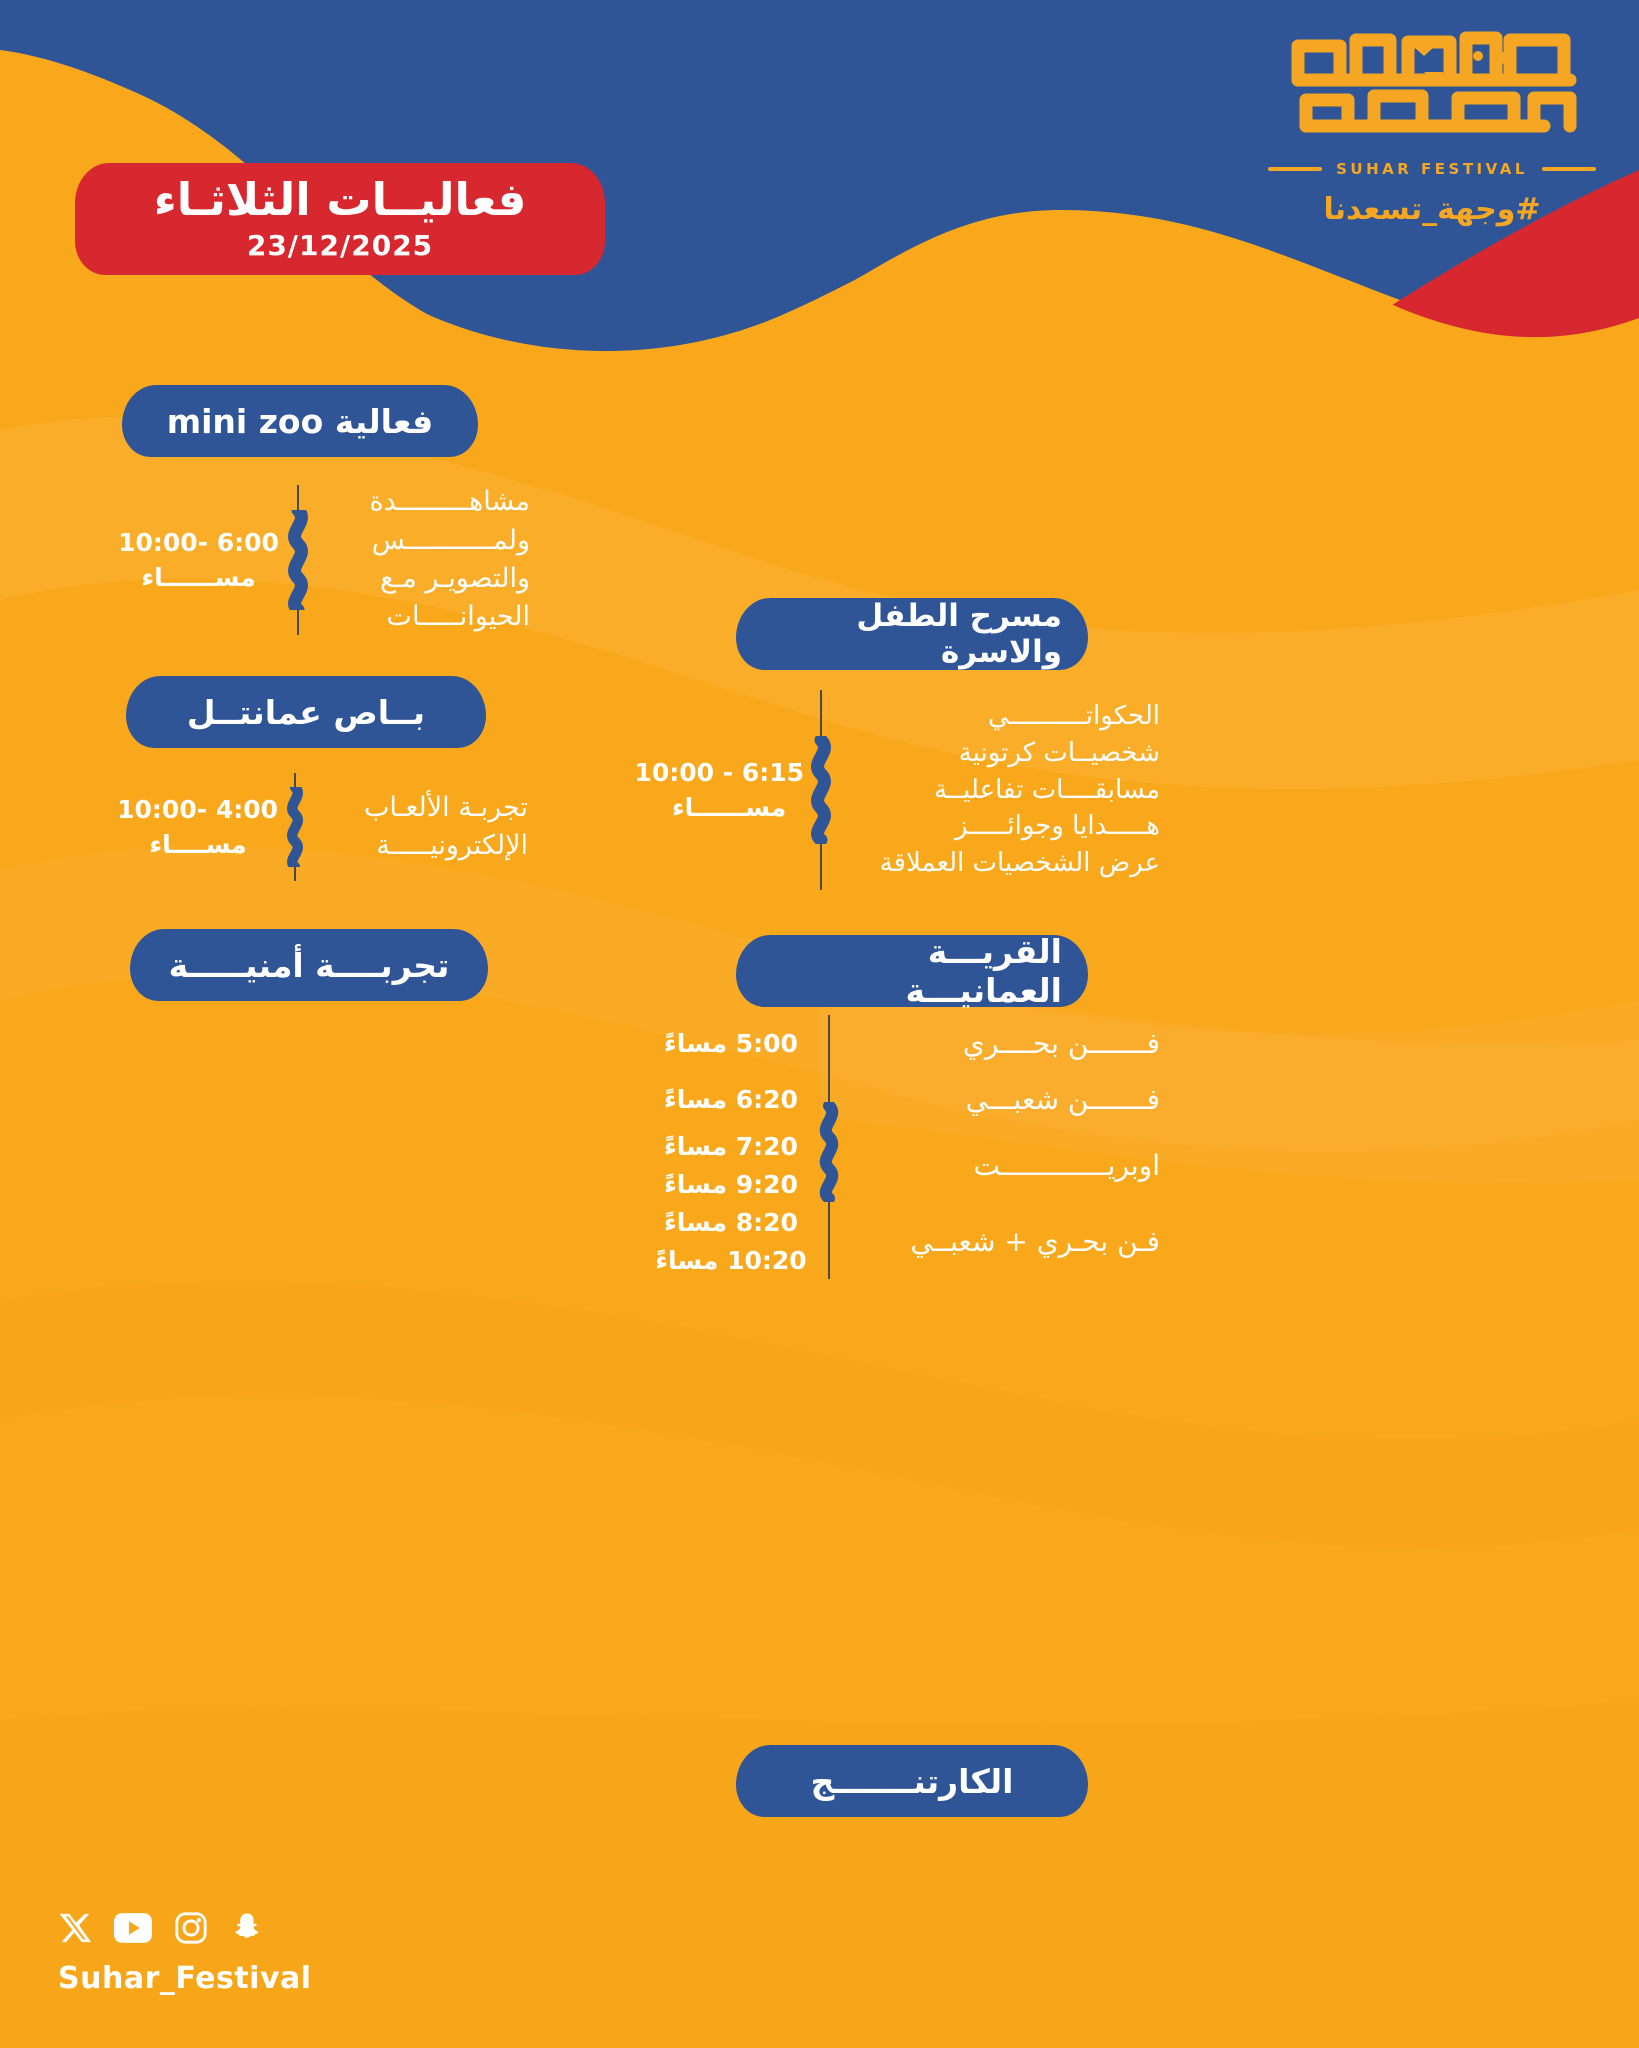  What do you see at coordinates (455, 578) in the screenshot?
I see `activity-line: والتصويـر مـع` at bounding box center [455, 578].